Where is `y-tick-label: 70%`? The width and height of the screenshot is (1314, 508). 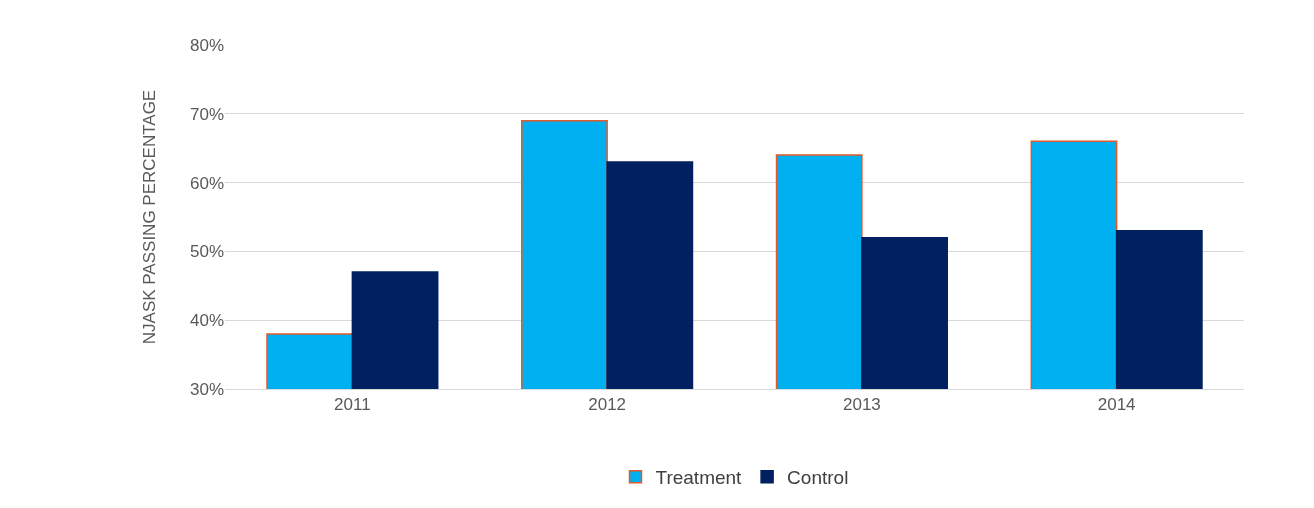 y-tick-label: 70% is located at coordinates (206, 114).